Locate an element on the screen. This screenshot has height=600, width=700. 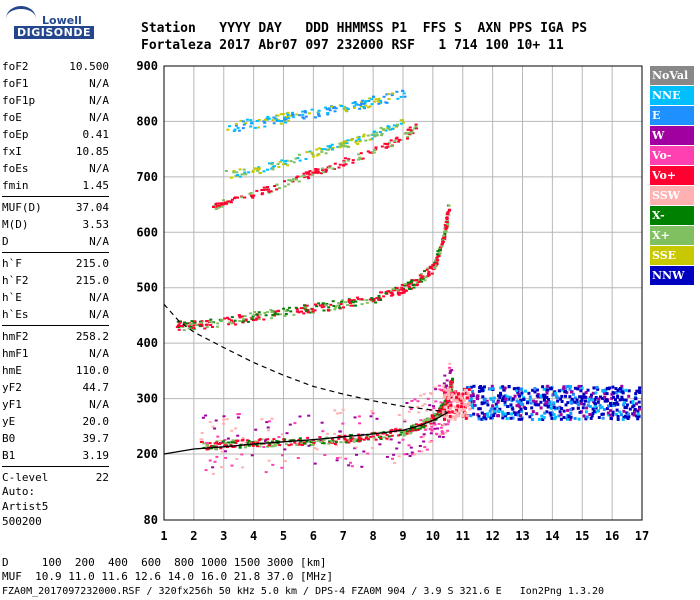
param-name: foF2 is located at coordinates (15, 66).